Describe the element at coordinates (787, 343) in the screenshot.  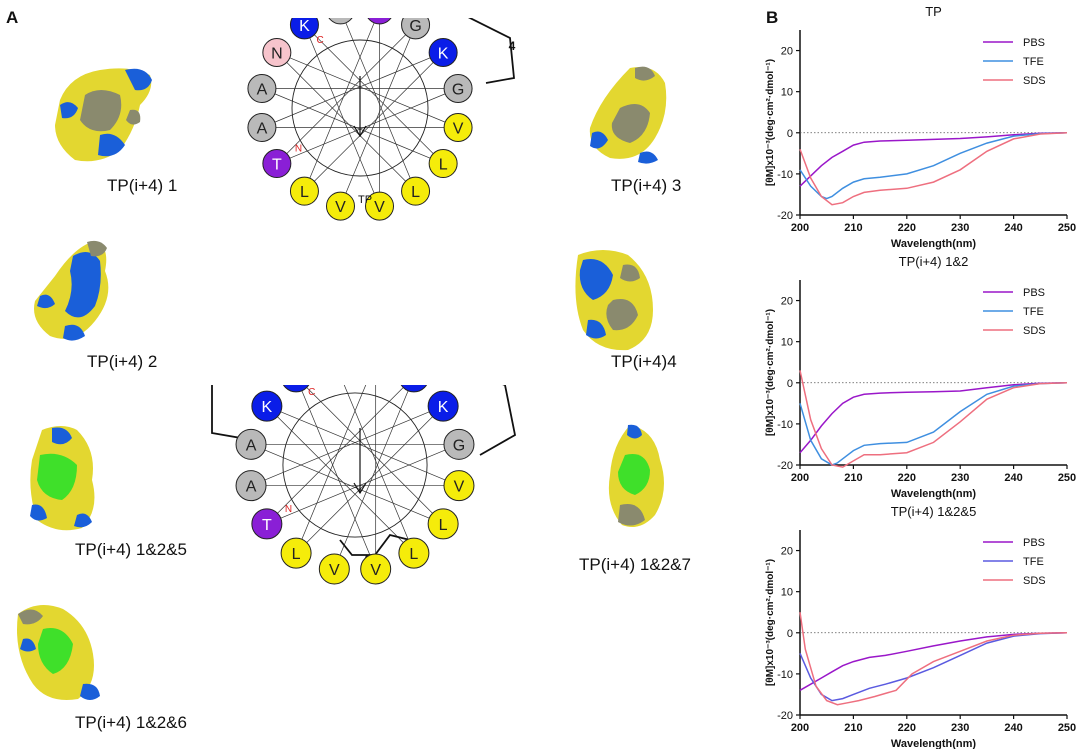
I see `y-tick-label: 10` at that location.